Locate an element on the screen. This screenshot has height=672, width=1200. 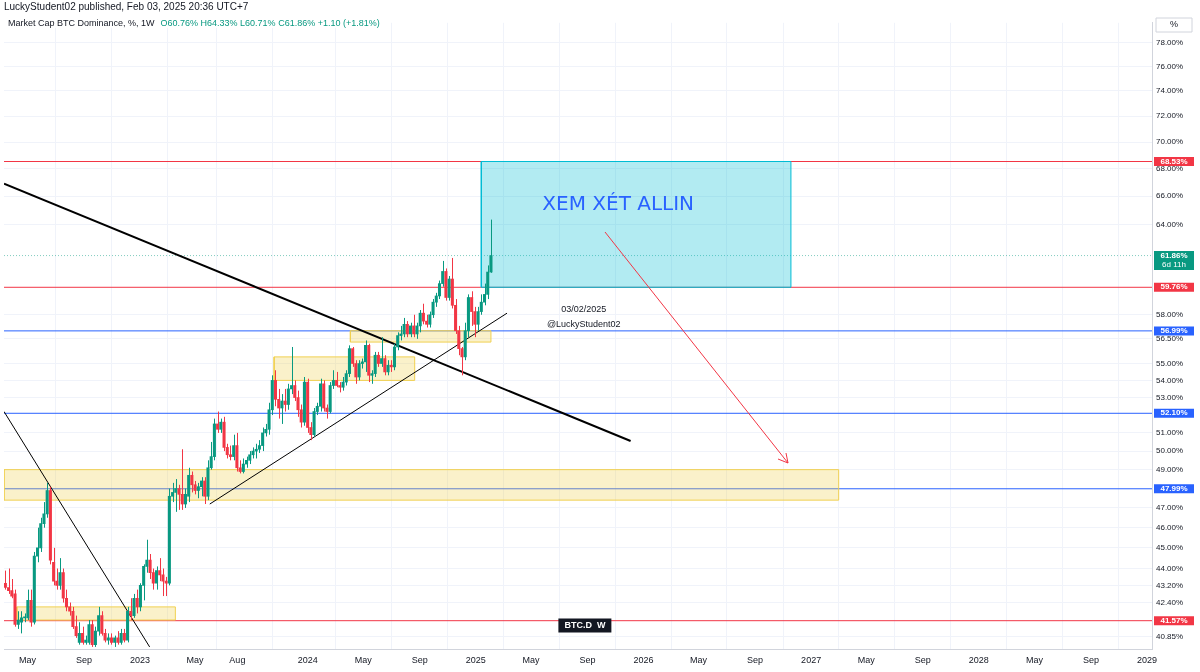
y-tick-label: 50.00% is located at coordinates (1170, 451).